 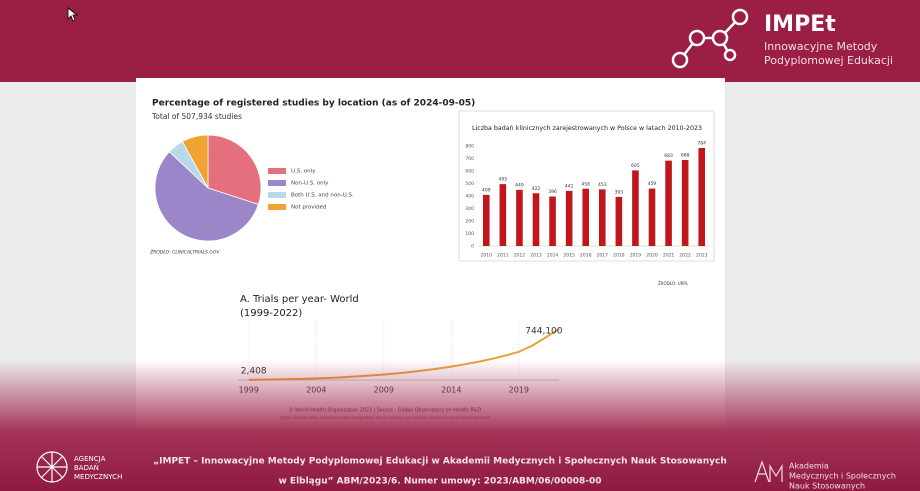 What do you see at coordinates (635, 166) in the screenshot?
I see `value-label: 605` at bounding box center [635, 166].